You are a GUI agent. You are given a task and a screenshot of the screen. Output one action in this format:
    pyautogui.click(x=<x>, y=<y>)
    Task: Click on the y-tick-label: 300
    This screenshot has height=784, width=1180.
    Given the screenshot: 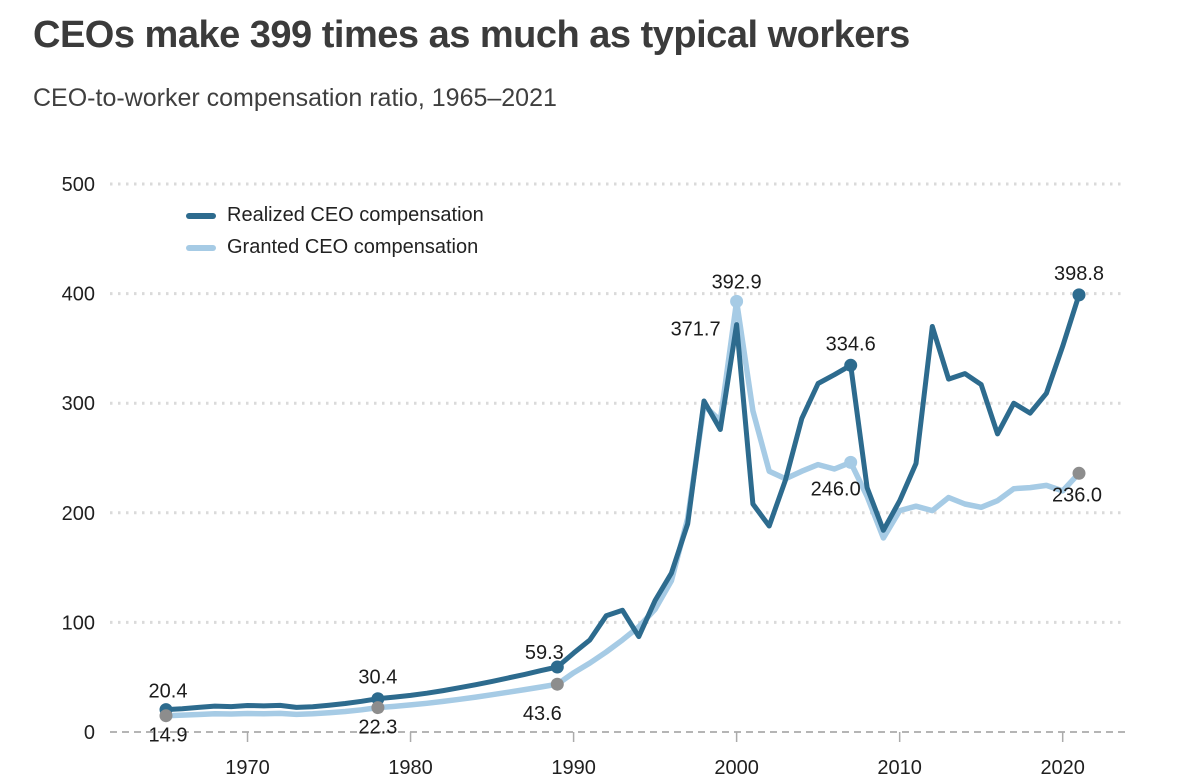 What is the action you would take?
    pyautogui.click(x=78, y=404)
    